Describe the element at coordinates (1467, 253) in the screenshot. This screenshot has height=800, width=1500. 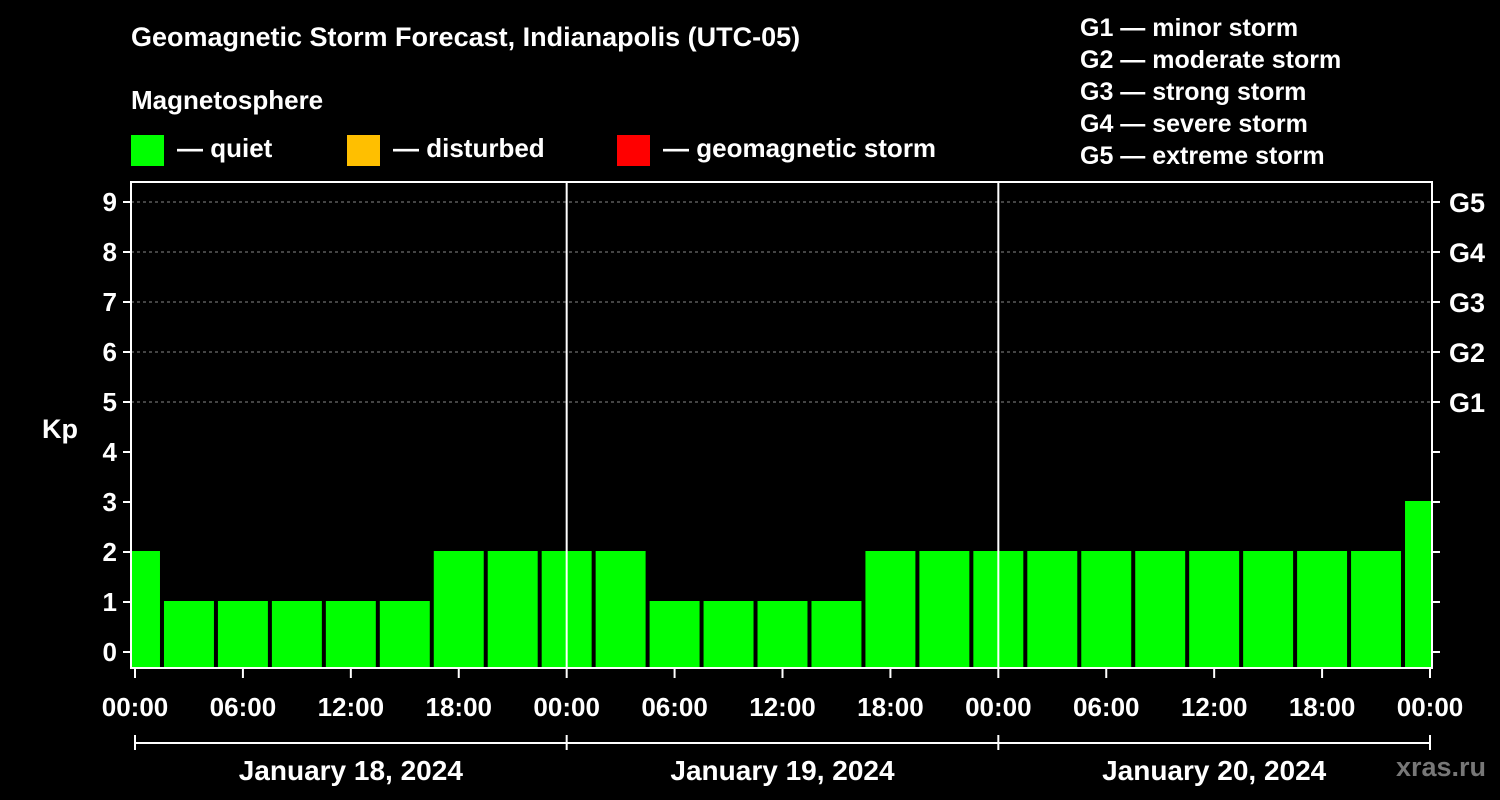
I see `g-level-label: G4` at that location.